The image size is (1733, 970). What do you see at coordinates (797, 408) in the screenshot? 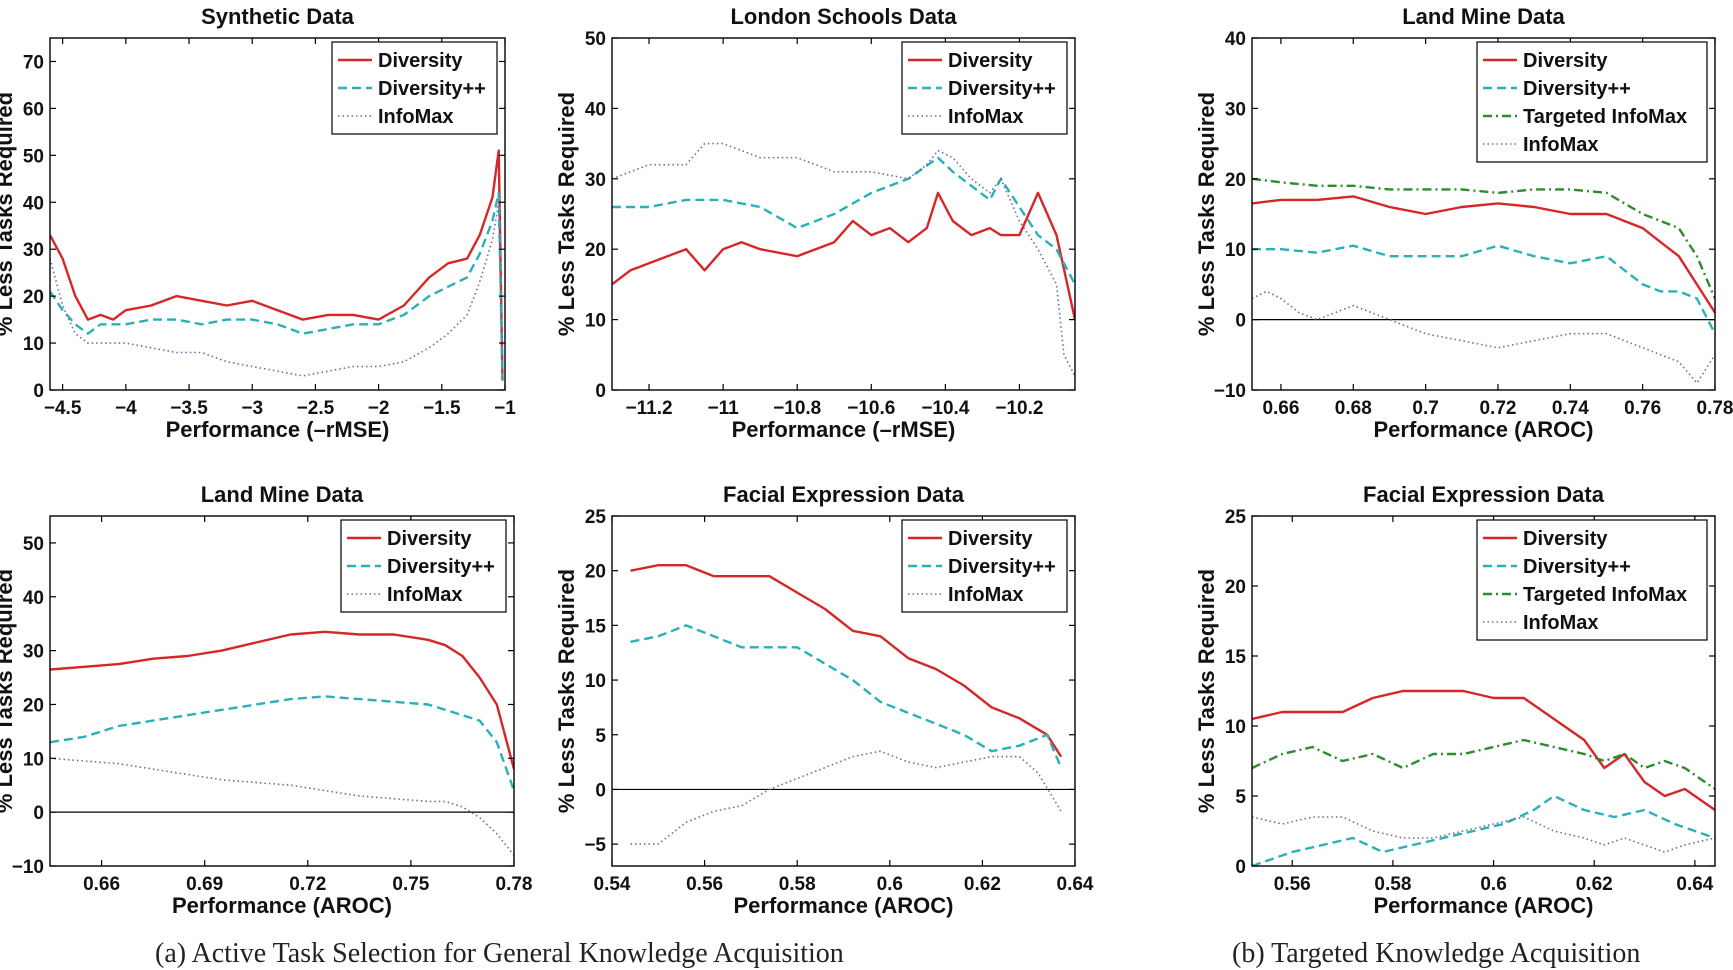
I see `x-tick-label: −10.8` at bounding box center [797, 408].